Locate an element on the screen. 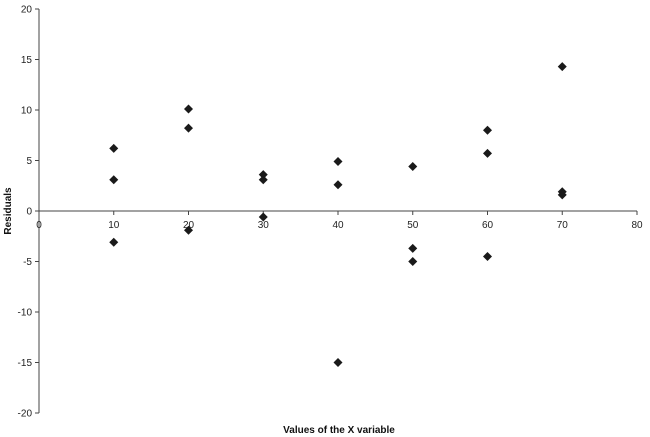 Image resolution: width=650 pixels, height=437 pixels. x-tick-label: 0 is located at coordinates (39, 225).